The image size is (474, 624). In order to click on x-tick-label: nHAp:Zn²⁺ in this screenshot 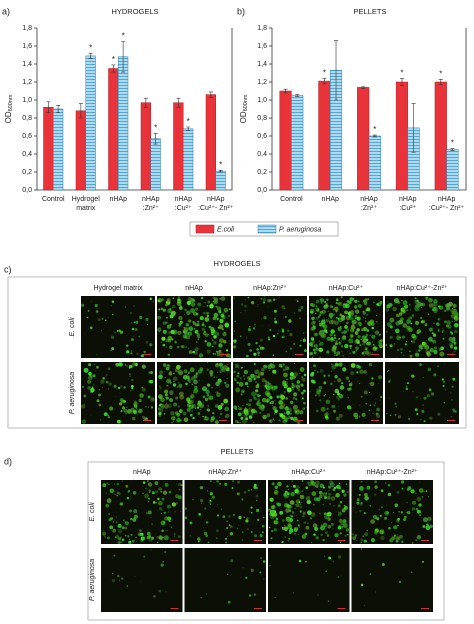, I will do `click(151, 204)`.